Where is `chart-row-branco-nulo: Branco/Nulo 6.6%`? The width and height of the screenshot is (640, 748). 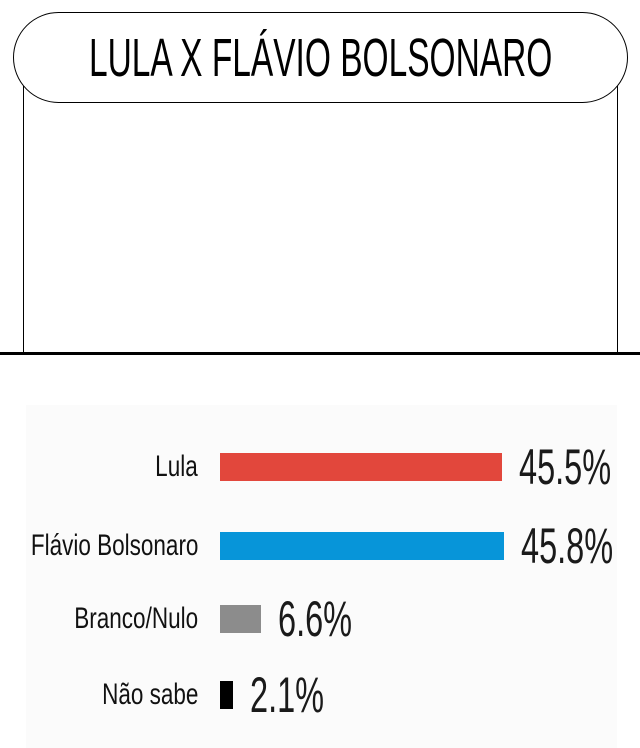
chart-row-branco-nulo: Branco/Nulo 6.6% is located at coordinates (320, 619).